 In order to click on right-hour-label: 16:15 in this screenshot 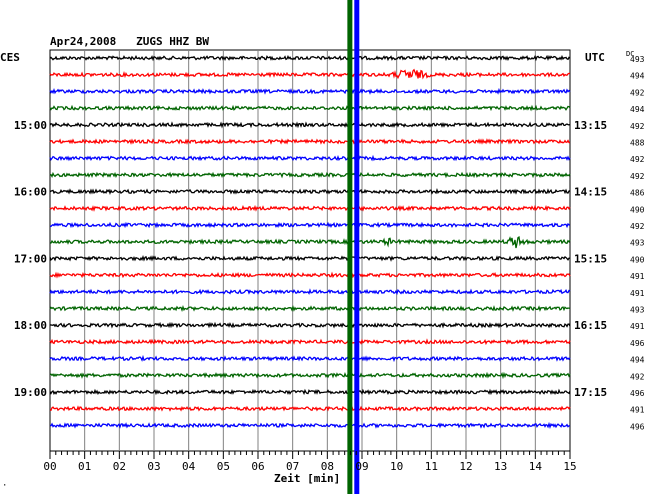, I will do `click(590, 325)`.